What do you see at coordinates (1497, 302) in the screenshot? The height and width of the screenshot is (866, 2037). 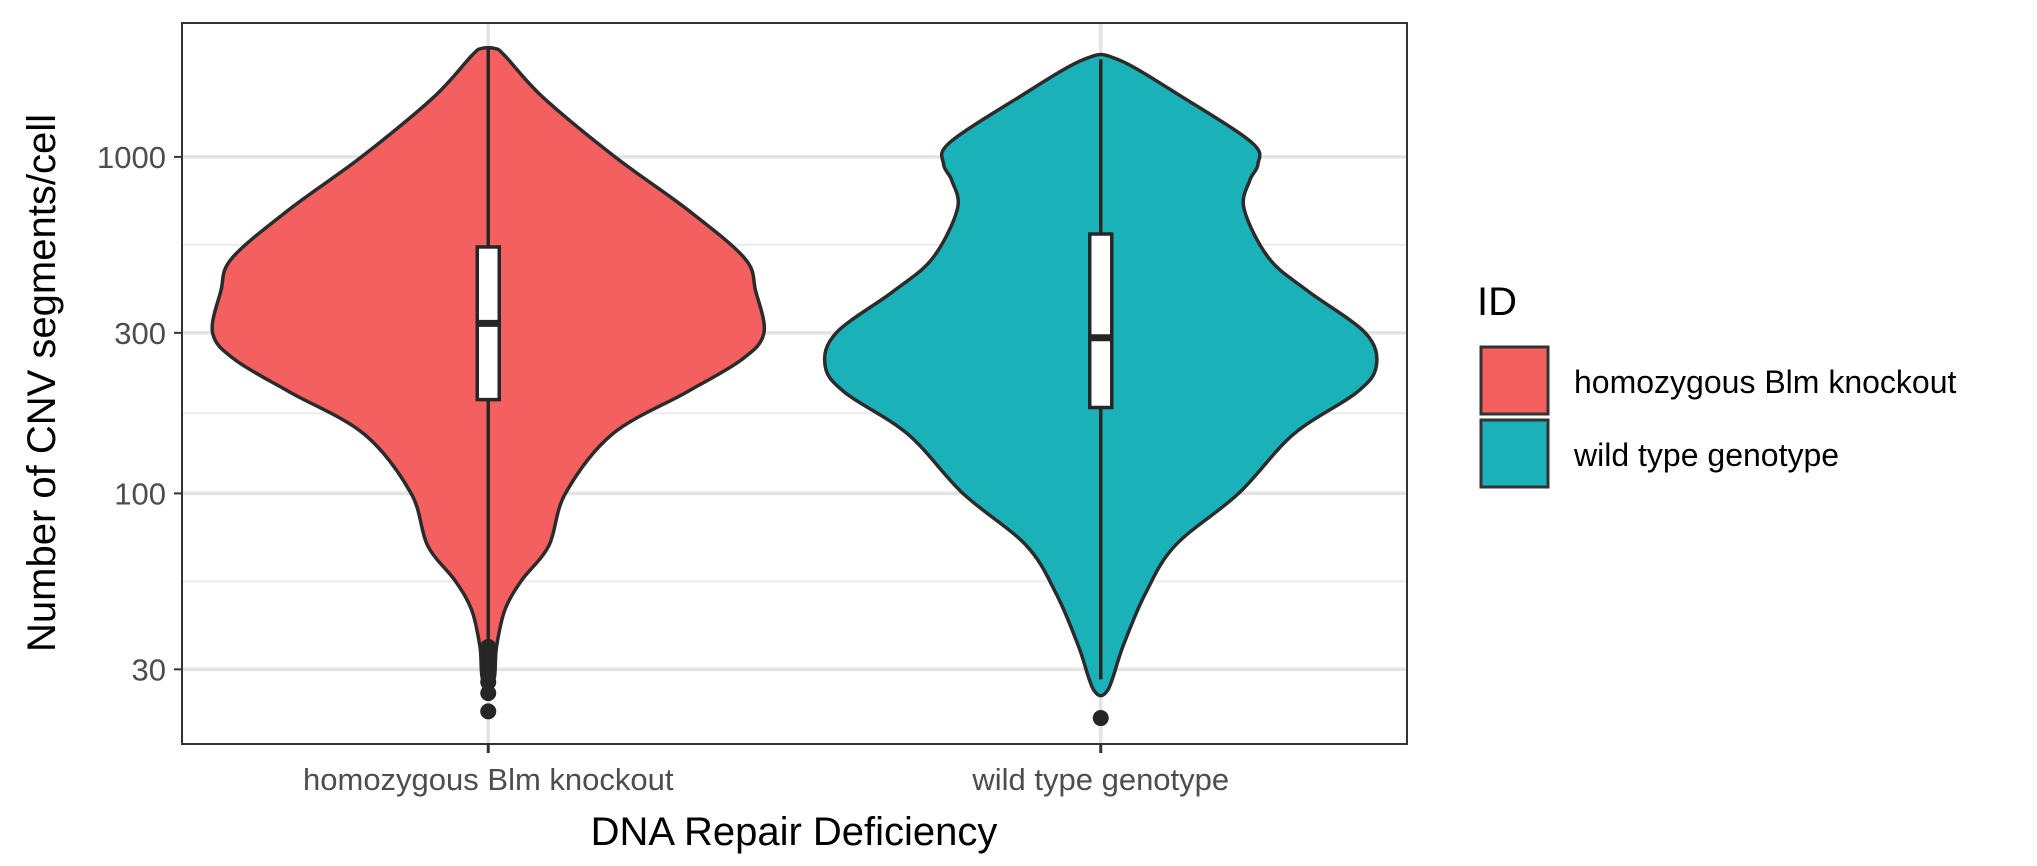 I see `legend-title: ID` at bounding box center [1497, 302].